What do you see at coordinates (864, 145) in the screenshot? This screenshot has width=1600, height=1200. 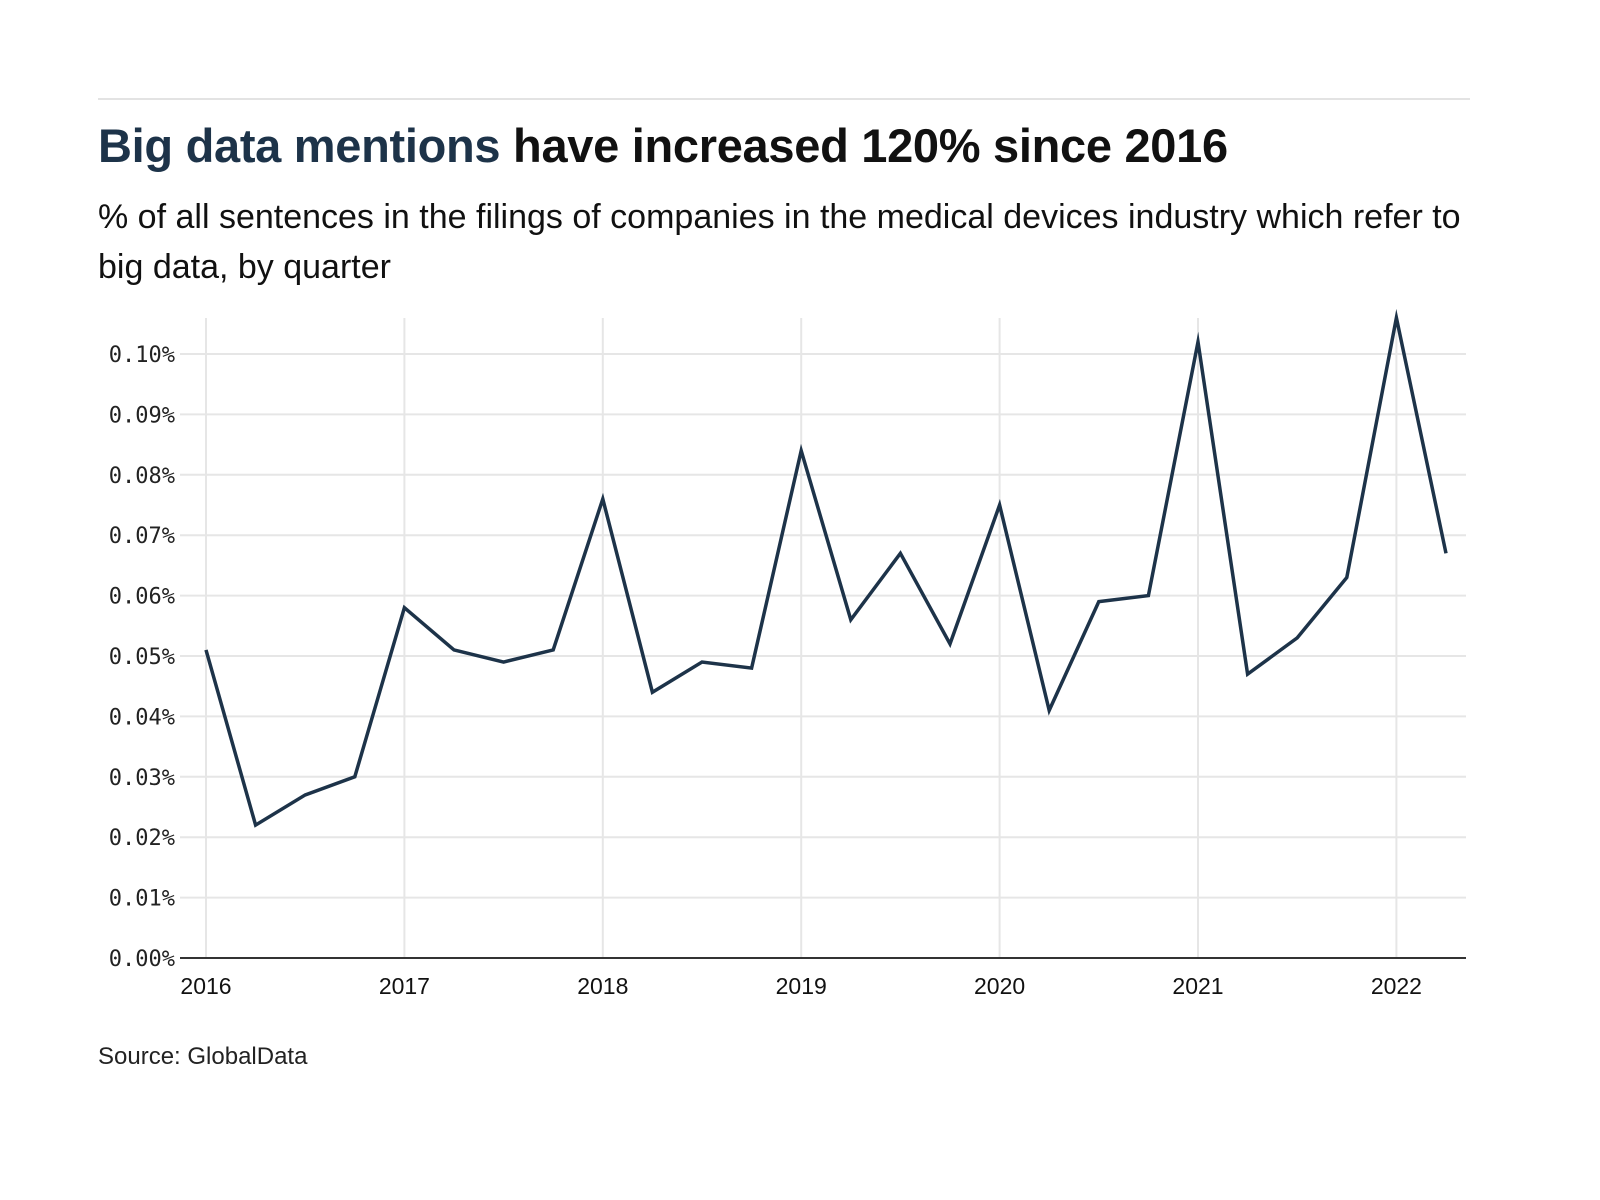 I see `title-rest: have increased 120% since 2016` at bounding box center [864, 145].